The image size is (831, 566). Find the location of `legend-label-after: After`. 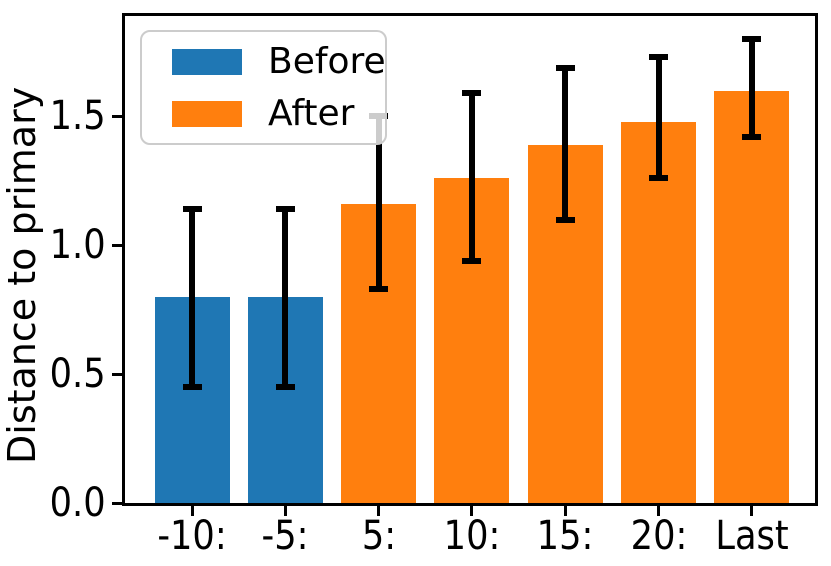

legend-label-after: After is located at coordinates (311, 113).